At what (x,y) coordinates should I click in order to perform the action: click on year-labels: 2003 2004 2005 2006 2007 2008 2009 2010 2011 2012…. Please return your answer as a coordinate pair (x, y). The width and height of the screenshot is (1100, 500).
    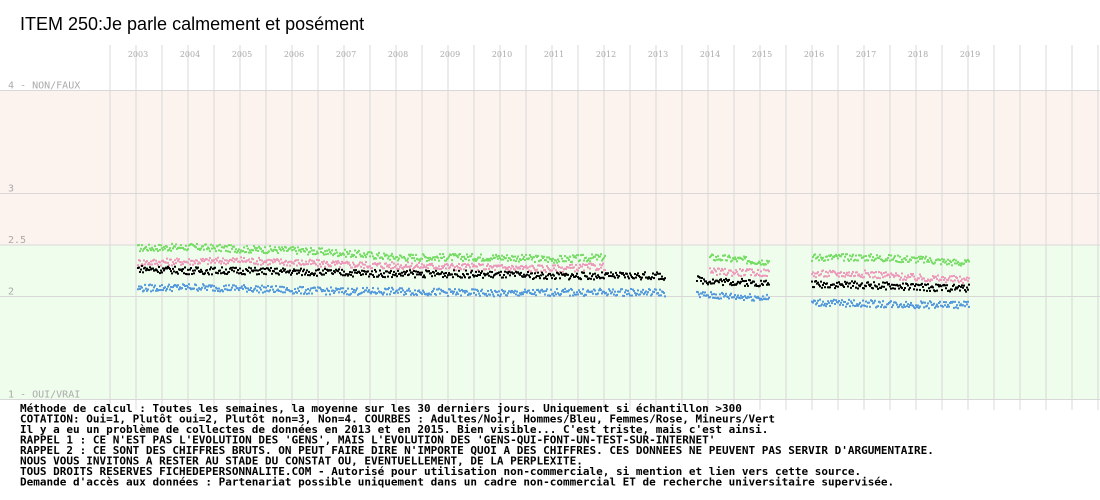
    Looking at the image, I should click on (554, 54).